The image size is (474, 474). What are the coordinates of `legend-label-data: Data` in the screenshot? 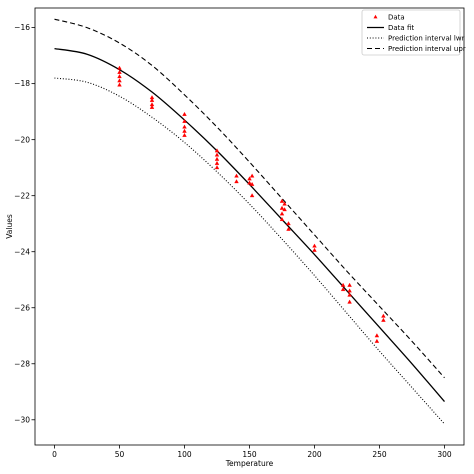 It's located at (396, 18).